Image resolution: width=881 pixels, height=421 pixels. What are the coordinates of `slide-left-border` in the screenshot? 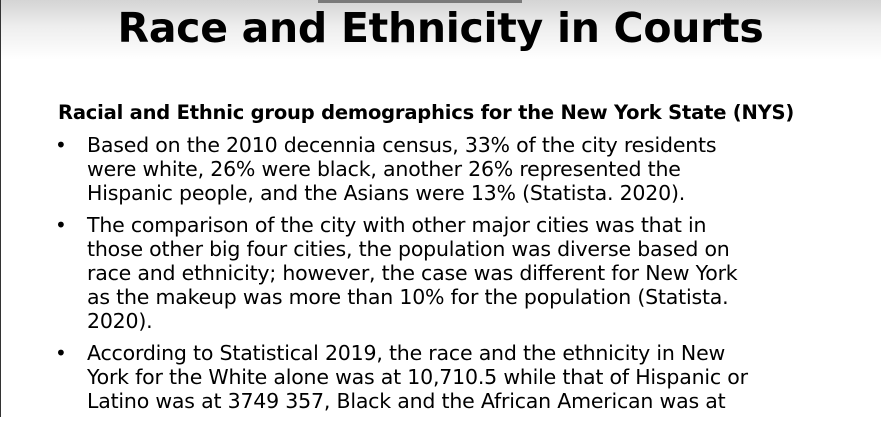 It's located at (0, 208).